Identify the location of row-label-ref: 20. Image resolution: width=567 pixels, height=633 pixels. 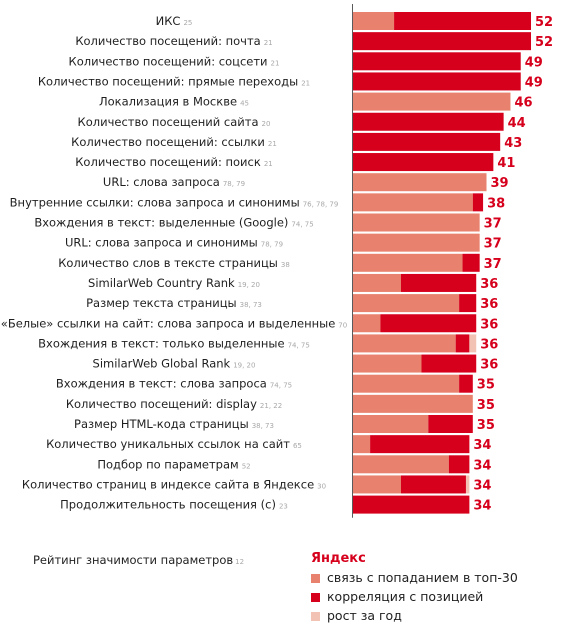
(266, 124).